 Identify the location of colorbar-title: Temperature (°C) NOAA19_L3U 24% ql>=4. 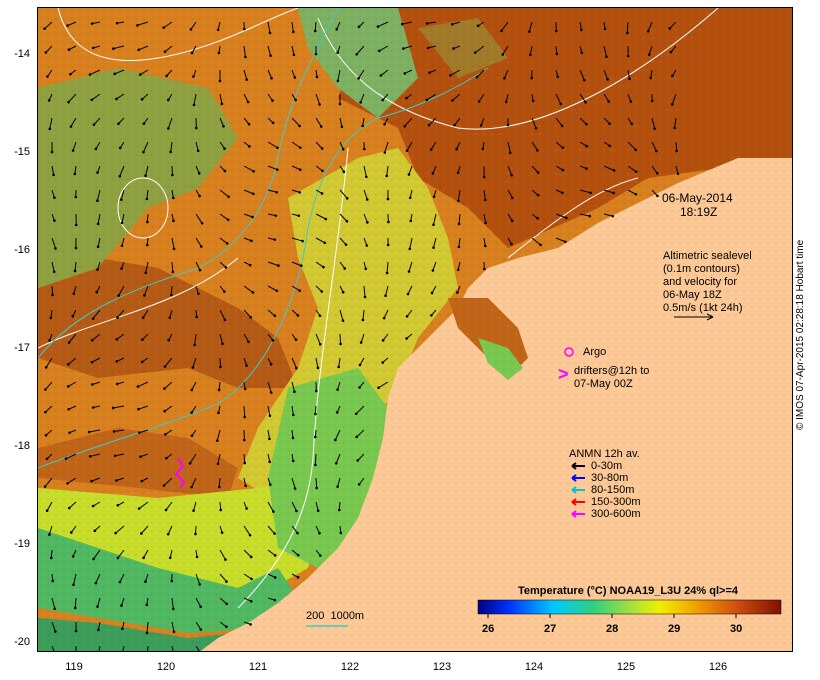
(628, 591).